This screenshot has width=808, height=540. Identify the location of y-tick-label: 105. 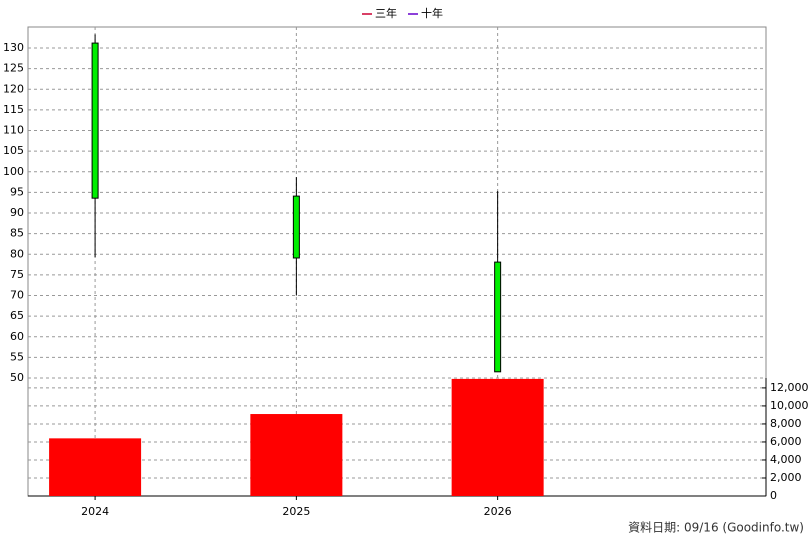
(13, 150).